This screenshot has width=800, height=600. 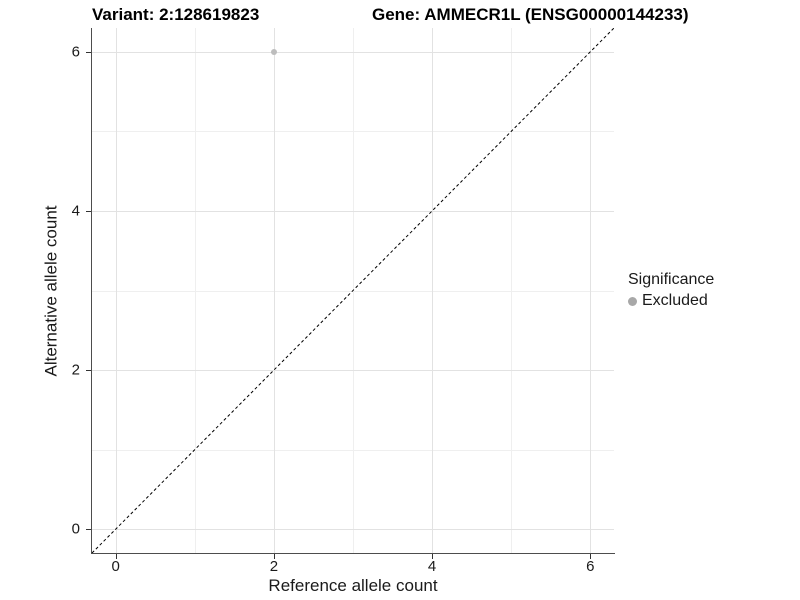 I want to click on legend-title: Significance, so click(x=671, y=279).